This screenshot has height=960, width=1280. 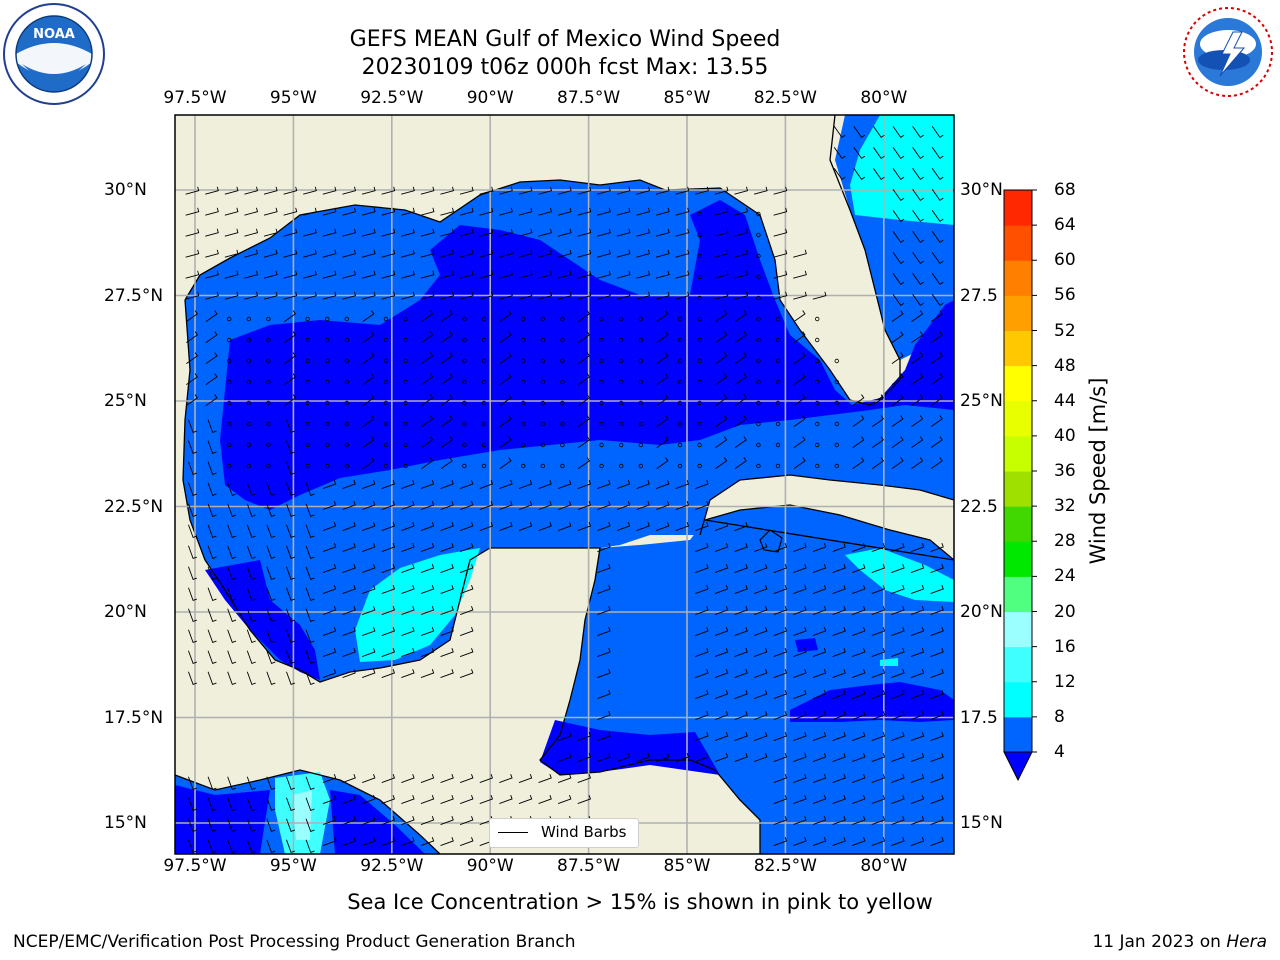 What do you see at coordinates (1020, 485) in the screenshot?
I see `colorbar` at bounding box center [1020, 485].